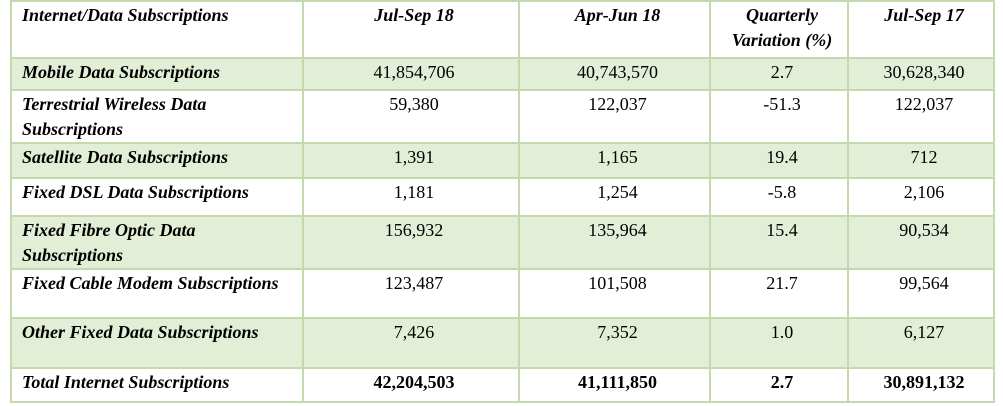  I want to click on cell-jul-sep-18: 41,854,706, so click(411, 74).